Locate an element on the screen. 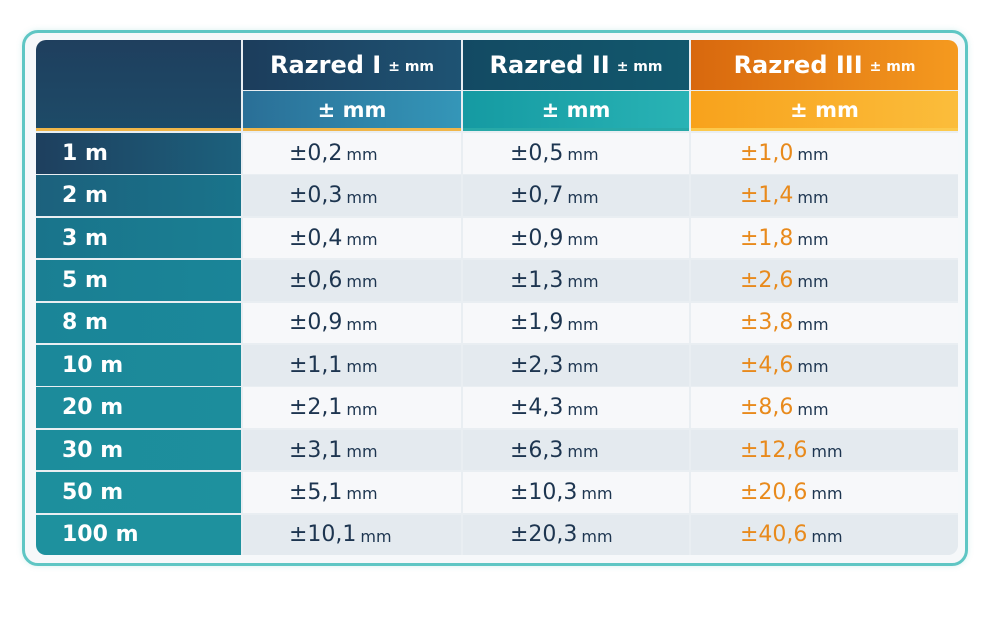 This screenshot has width=983, height=632. table-cell: ±2,6 mm is located at coordinates (824, 280).